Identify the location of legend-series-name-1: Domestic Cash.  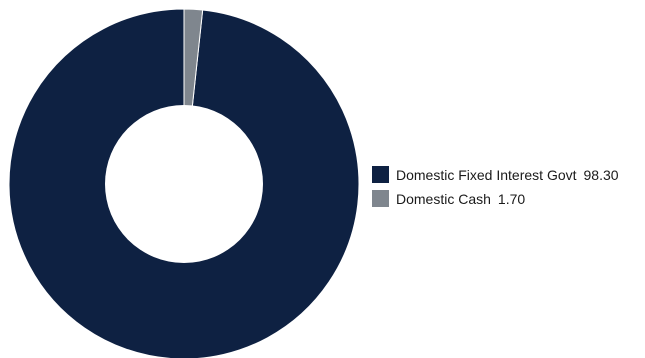
(443, 199).